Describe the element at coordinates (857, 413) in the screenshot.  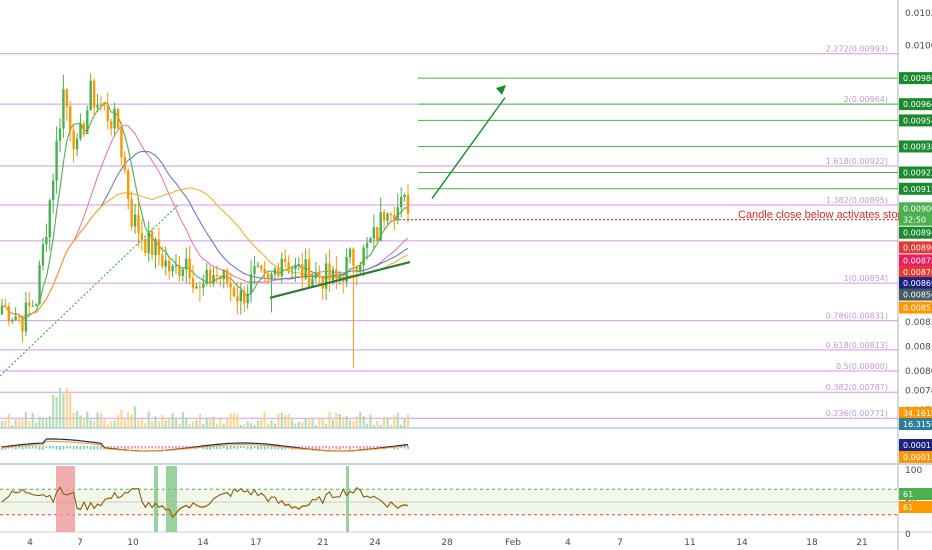
I see `fib-label: 0.236(0.00771)` at that location.